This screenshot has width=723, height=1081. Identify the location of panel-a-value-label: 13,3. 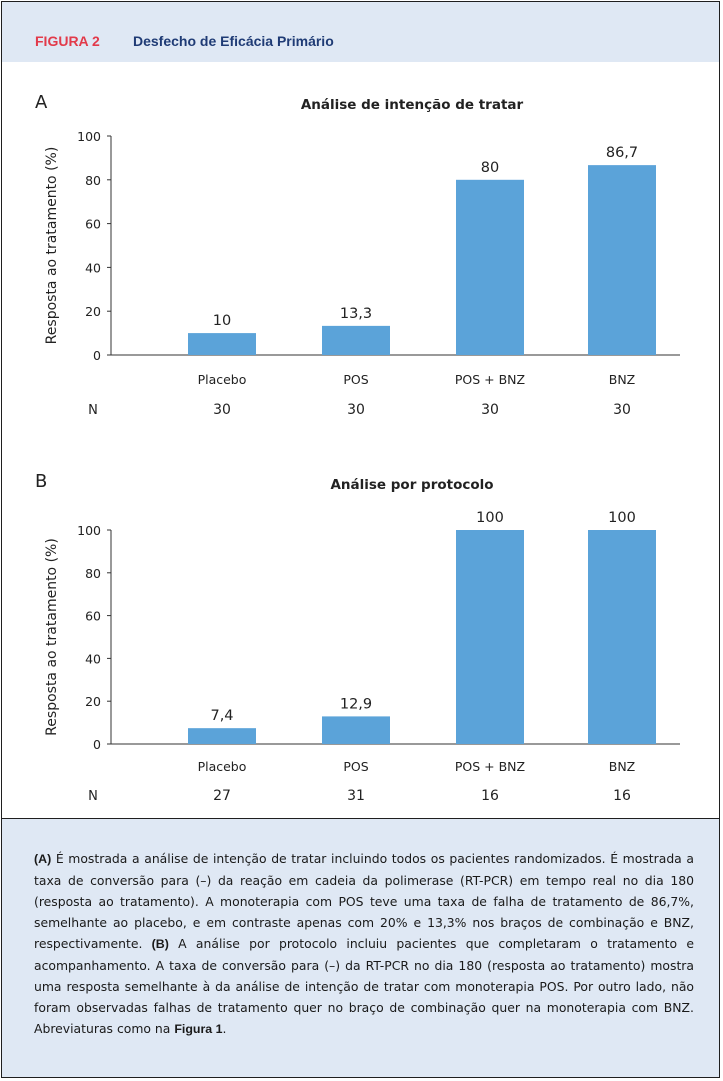
(356, 314).